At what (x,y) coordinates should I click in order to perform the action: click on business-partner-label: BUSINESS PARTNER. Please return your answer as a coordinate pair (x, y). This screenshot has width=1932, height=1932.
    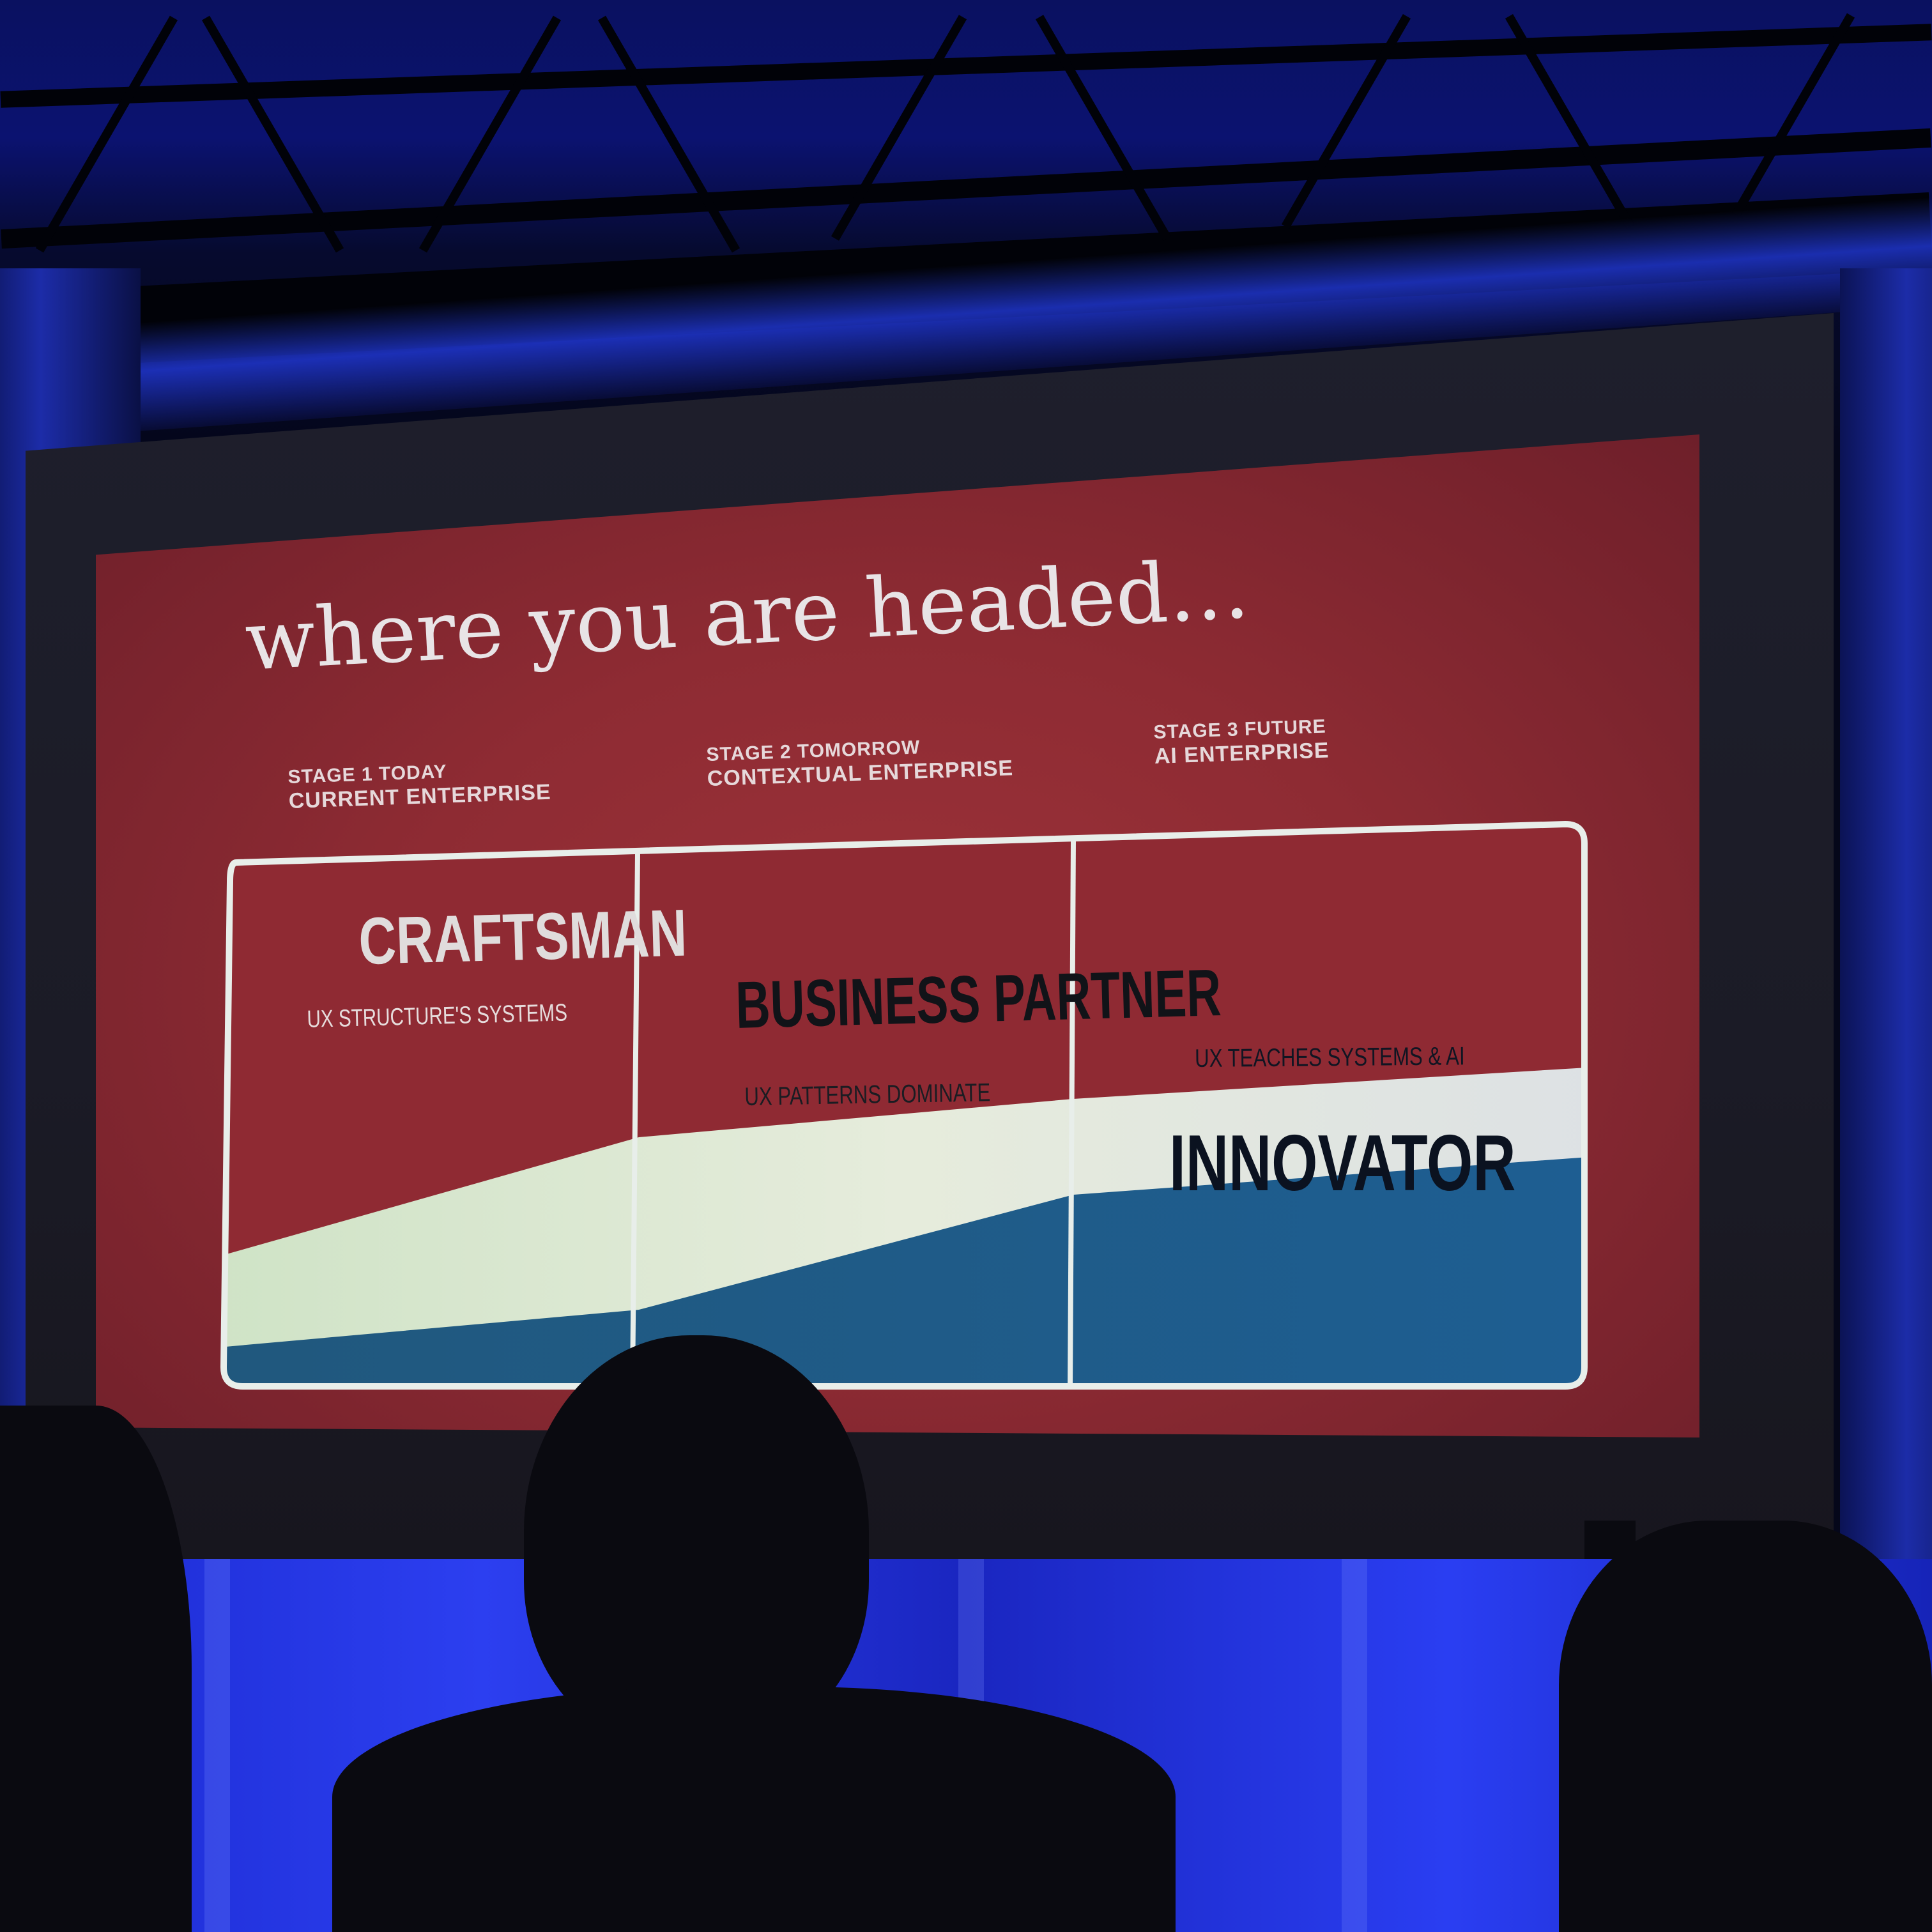
    Looking at the image, I should click on (978, 999).